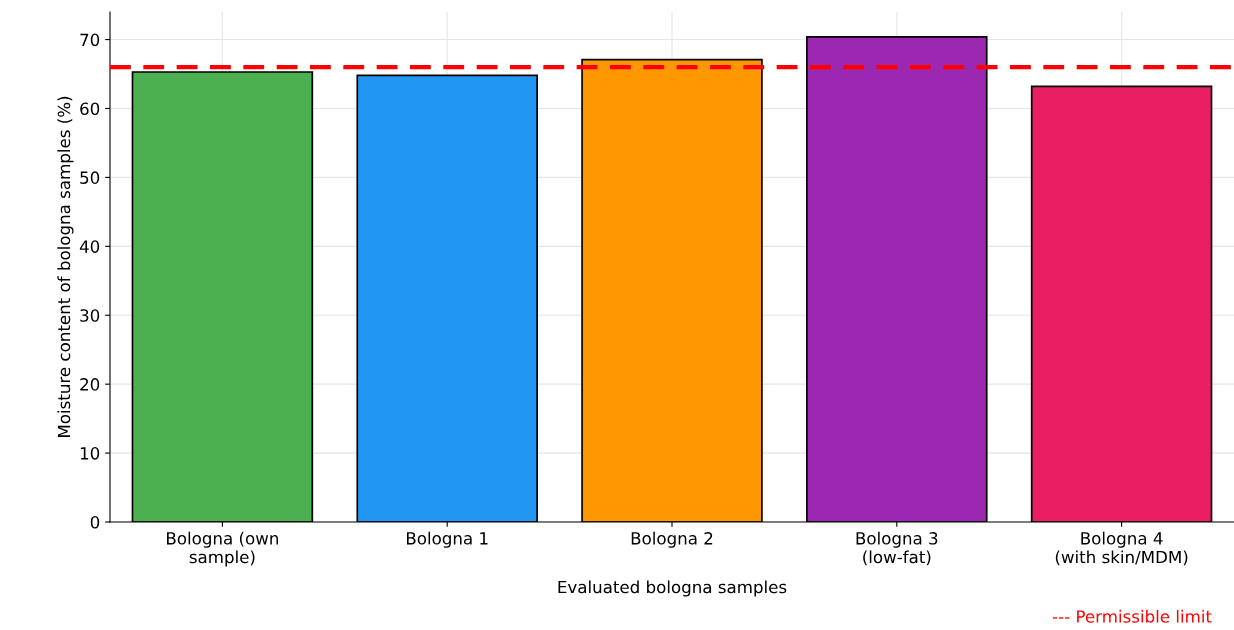 This screenshot has height=630, width=1234. I want to click on x-tick-label: Bologna 3 (low-fat), so click(897, 548).